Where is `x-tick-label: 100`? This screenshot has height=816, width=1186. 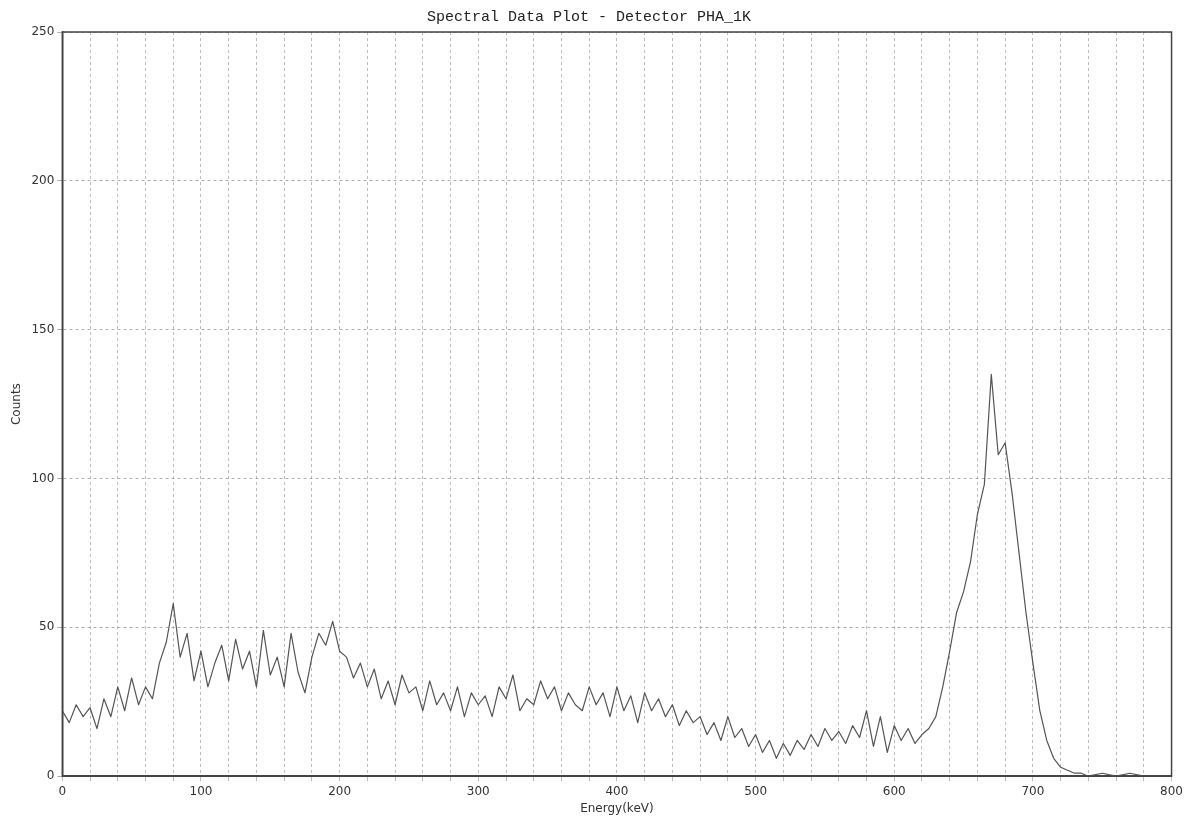
x-tick-label: 100 is located at coordinates (201, 790).